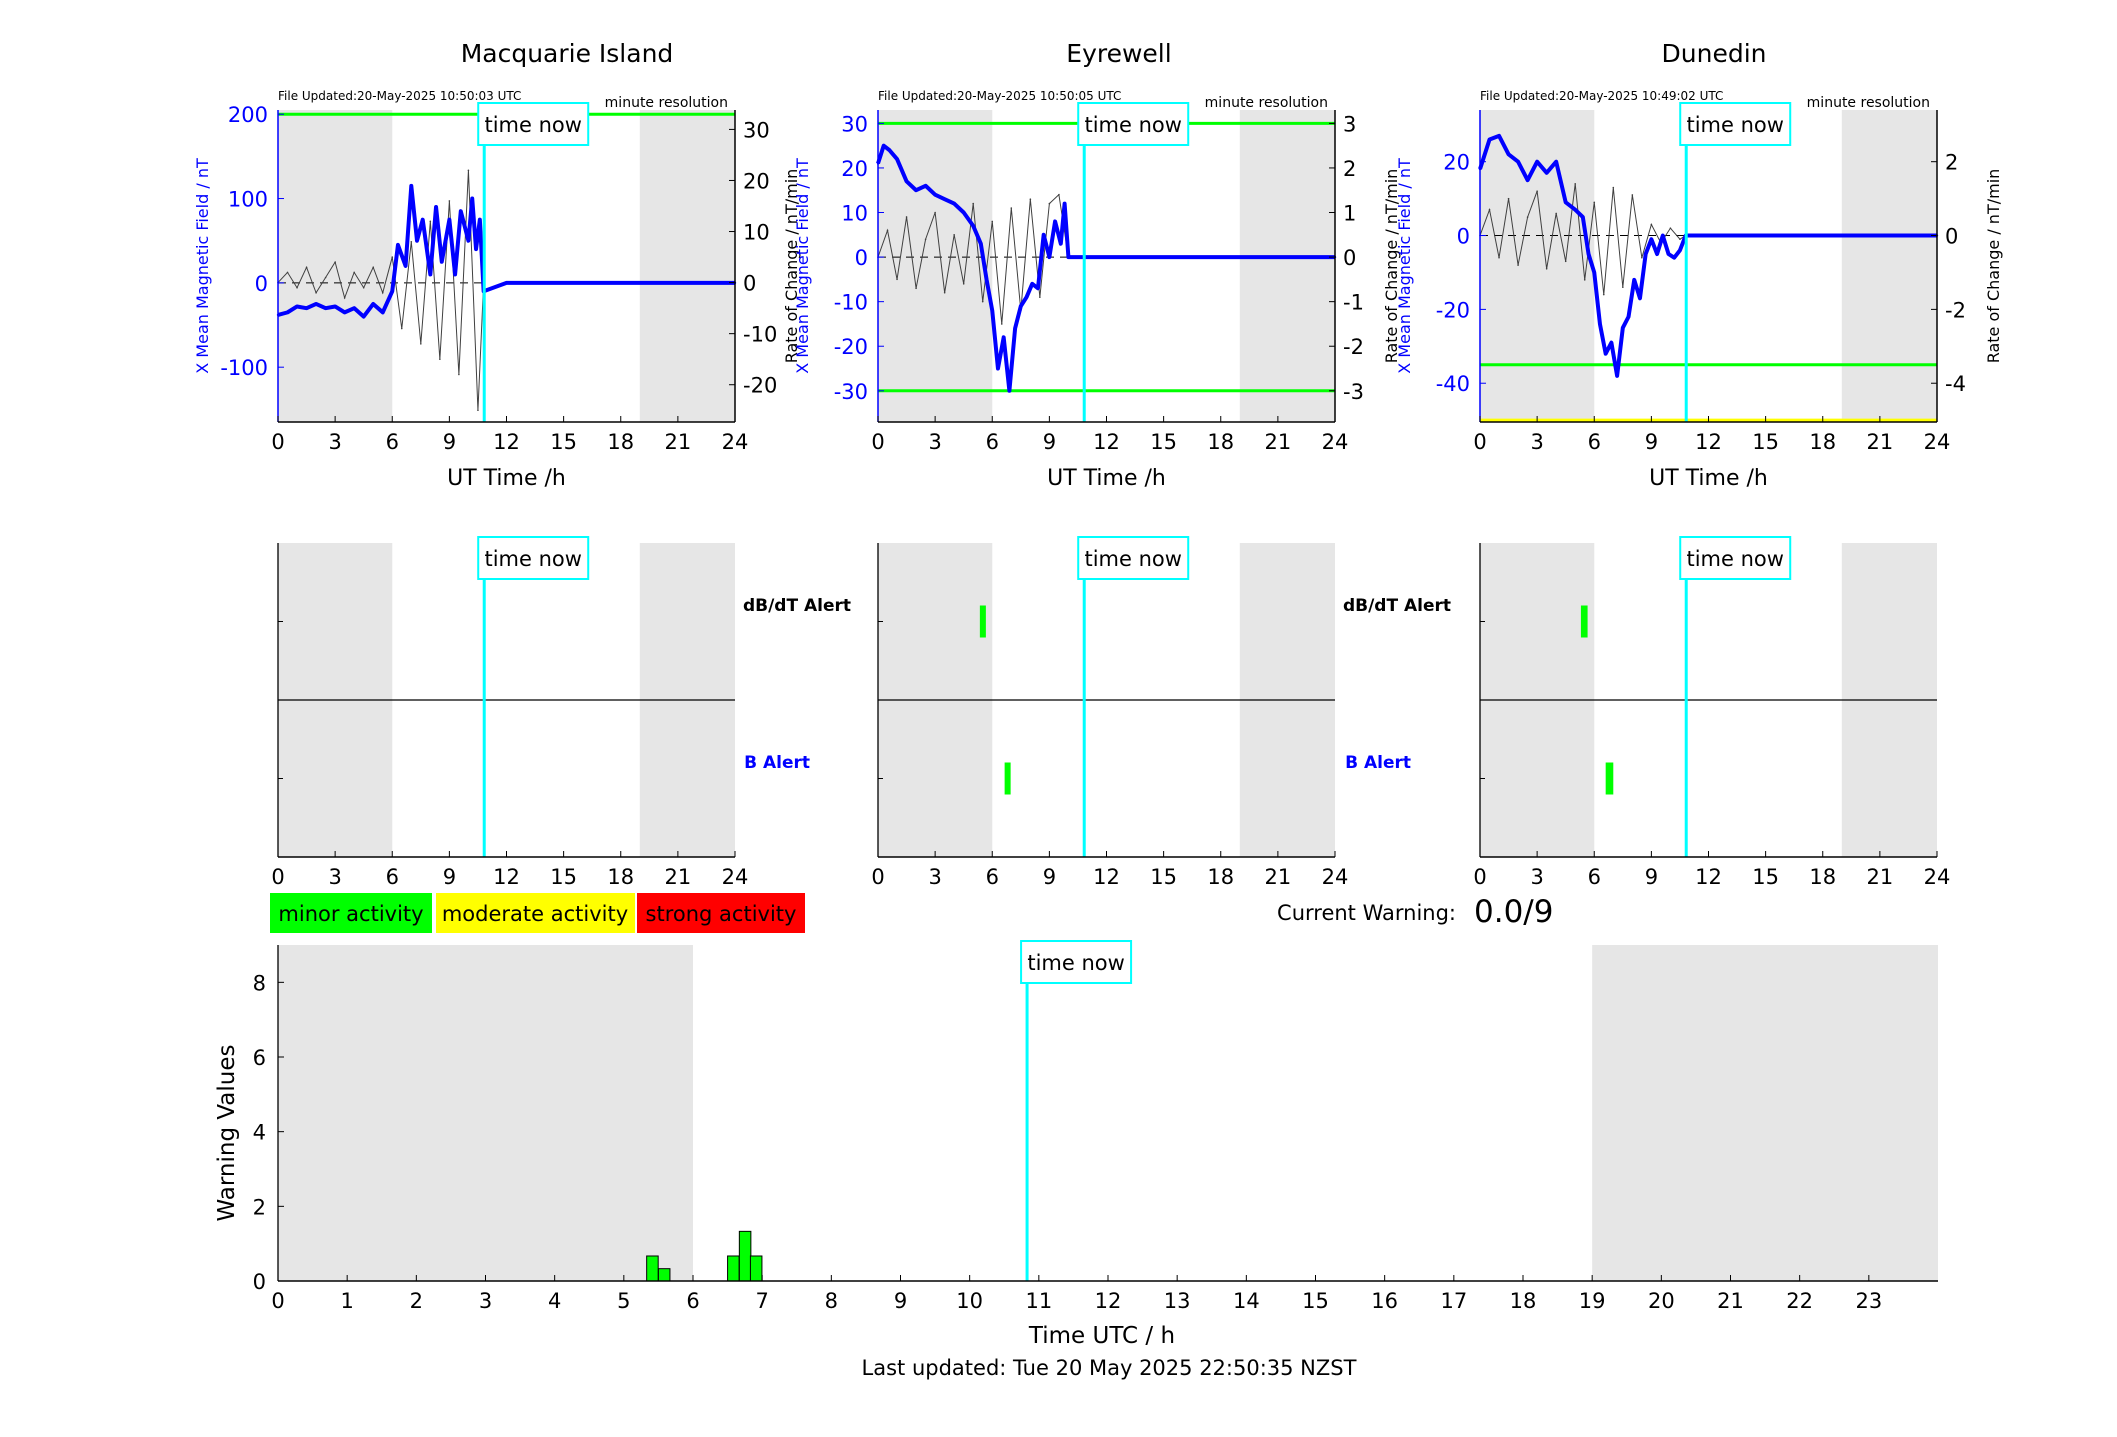 This screenshot has height=1437, width=2117. Describe the element at coordinates (1765, 442) in the screenshot. I see `top-panel-3-x-tick-label: 15` at that location.